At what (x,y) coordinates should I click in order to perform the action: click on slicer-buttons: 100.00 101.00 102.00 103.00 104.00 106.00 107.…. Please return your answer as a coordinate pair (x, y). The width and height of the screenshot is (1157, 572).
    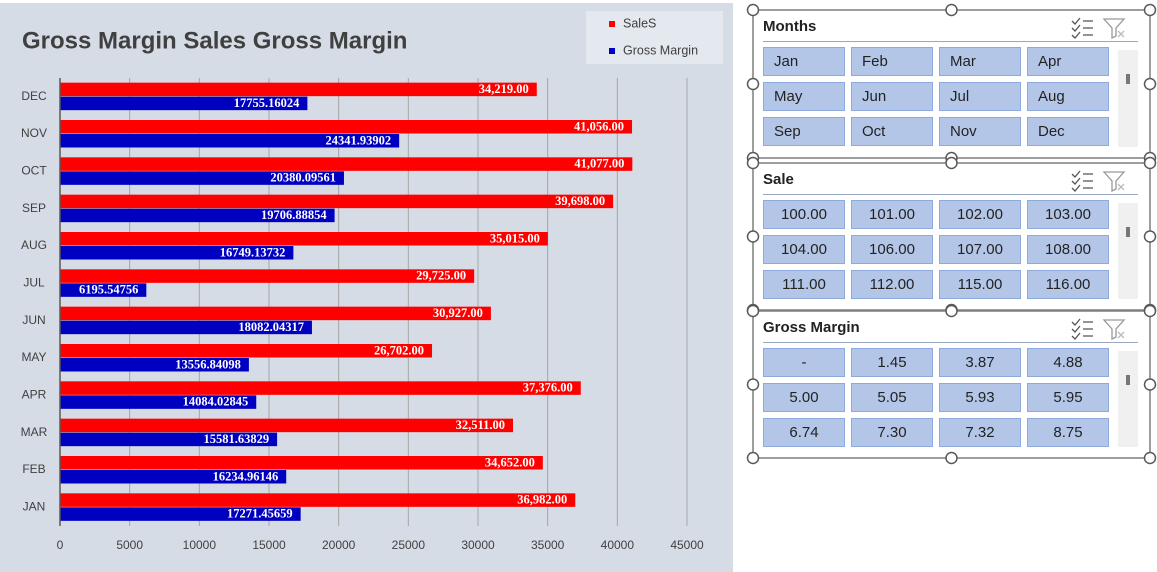
    Looking at the image, I should click on (938, 254).